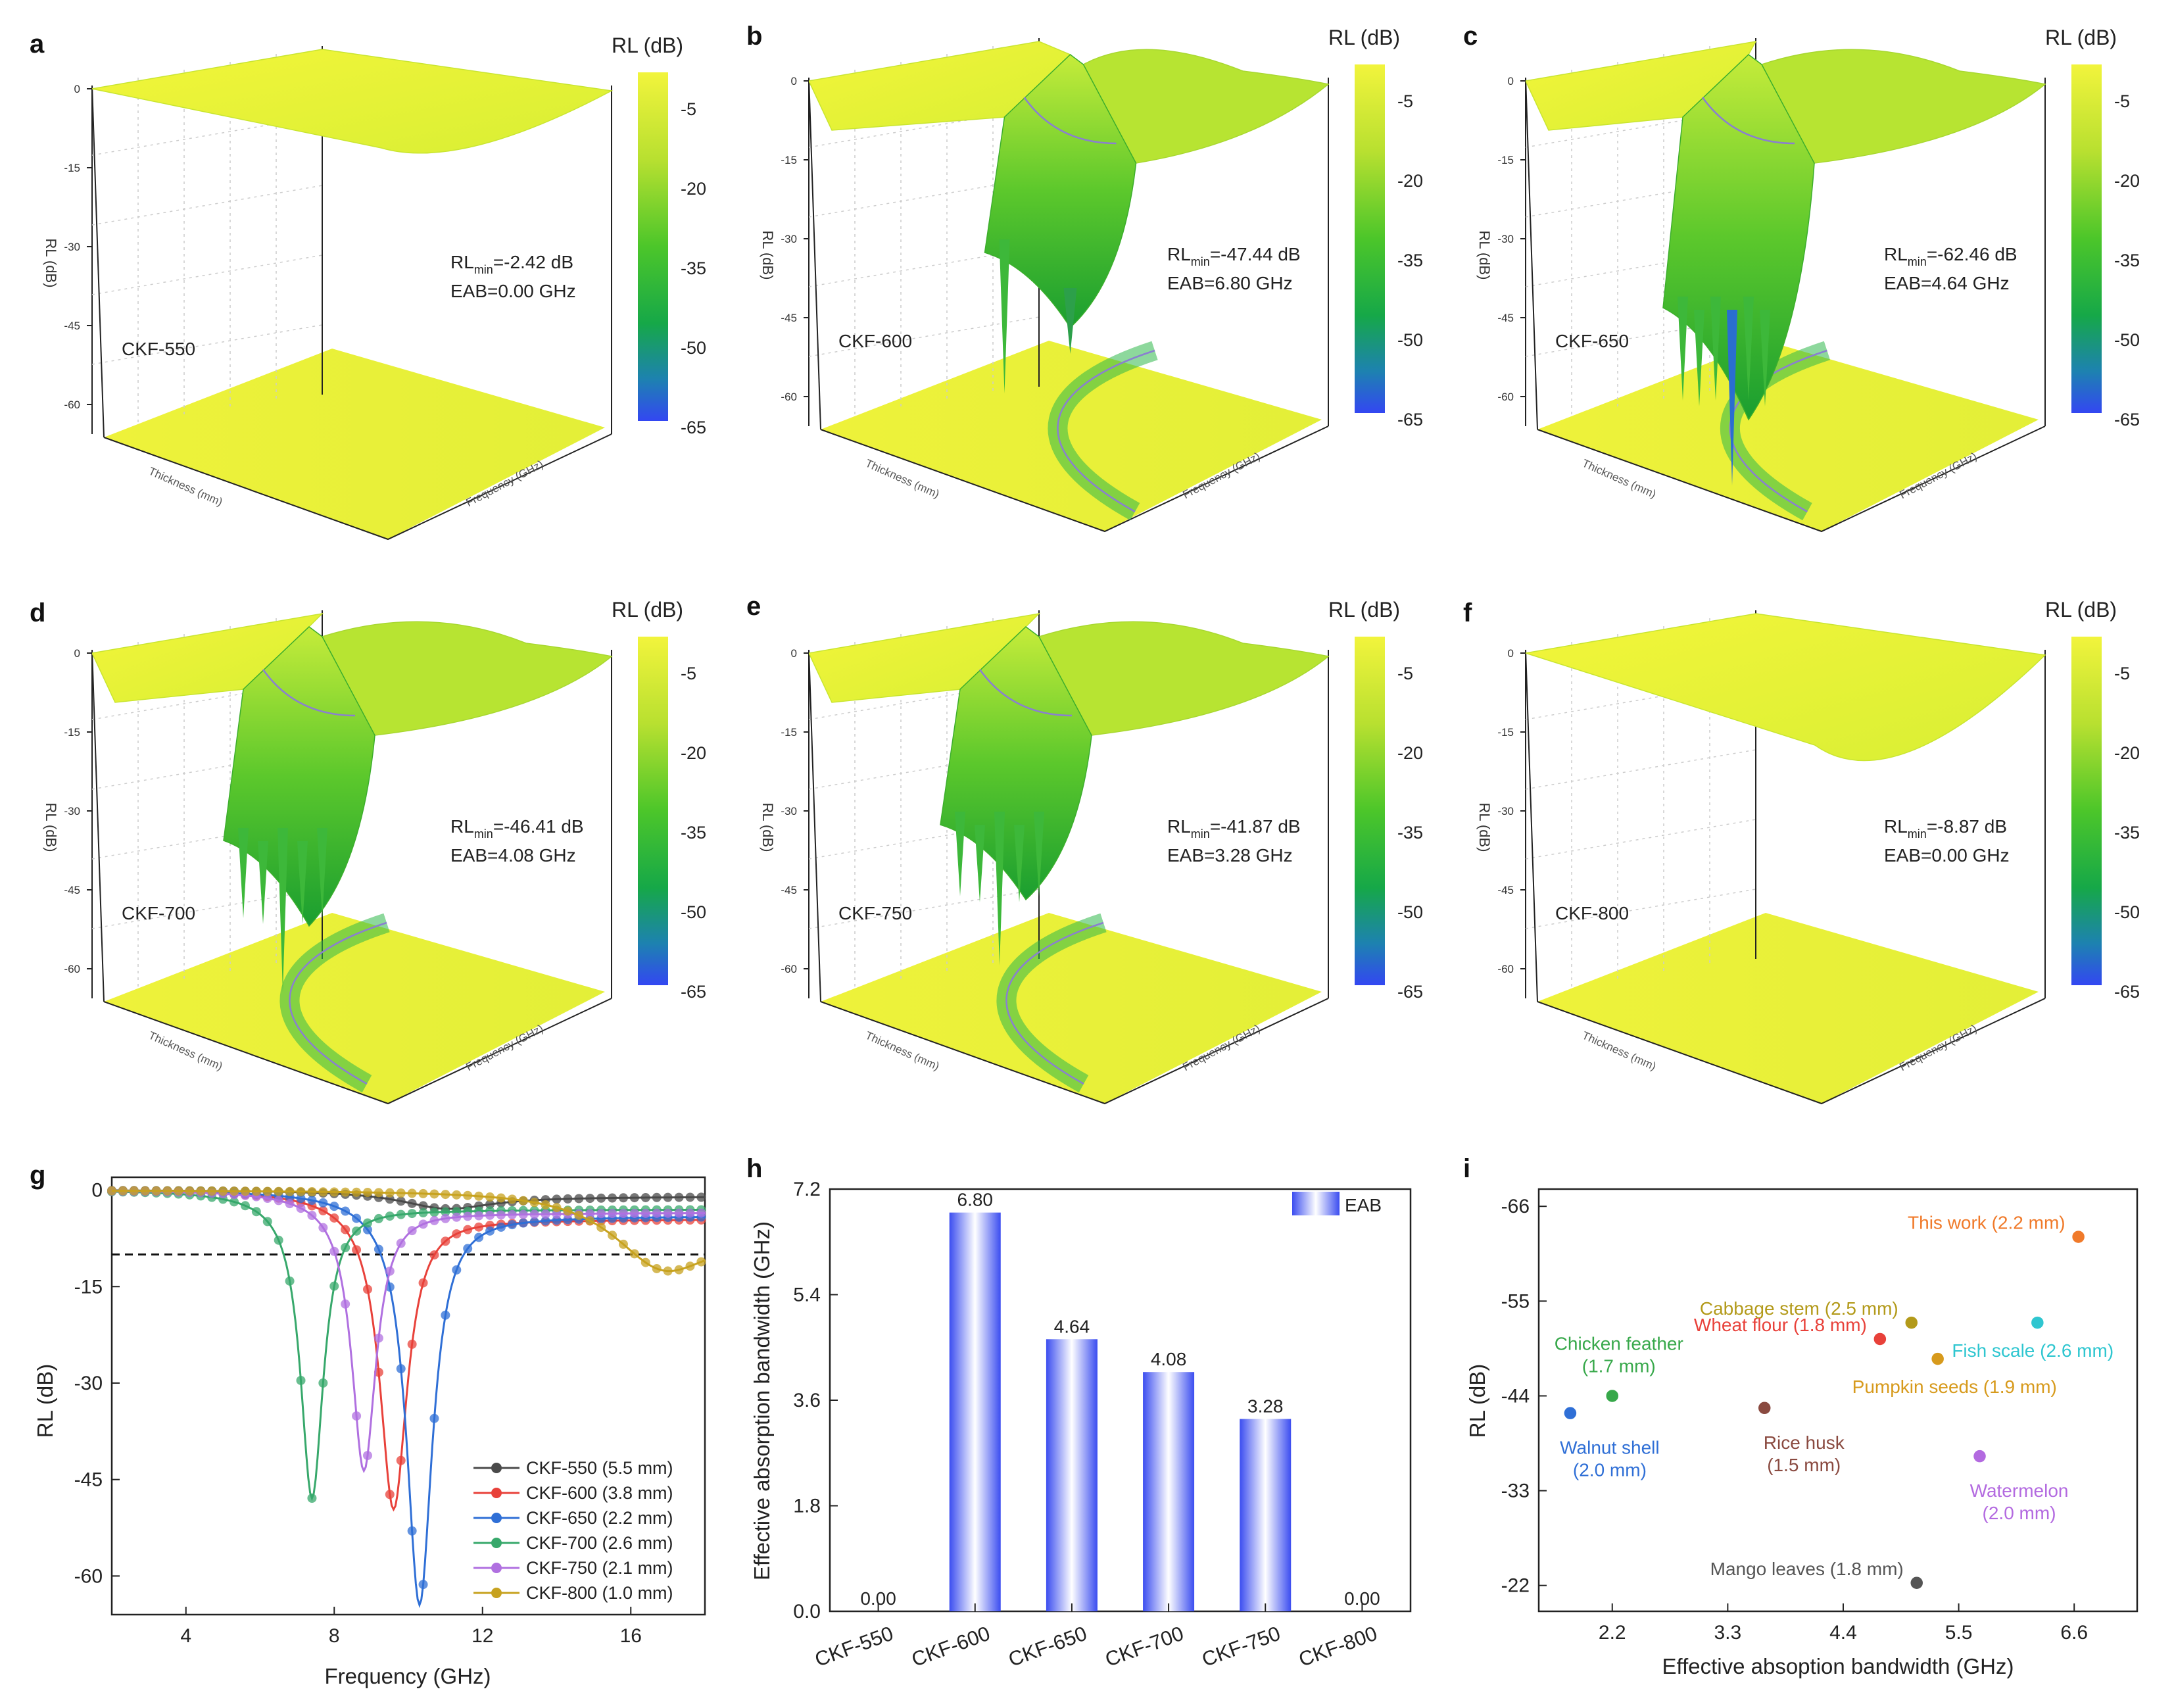 The height and width of the screenshot is (1708, 2174). What do you see at coordinates (97, 1191) in the screenshot?
I see `y-tick-label: 0` at bounding box center [97, 1191].